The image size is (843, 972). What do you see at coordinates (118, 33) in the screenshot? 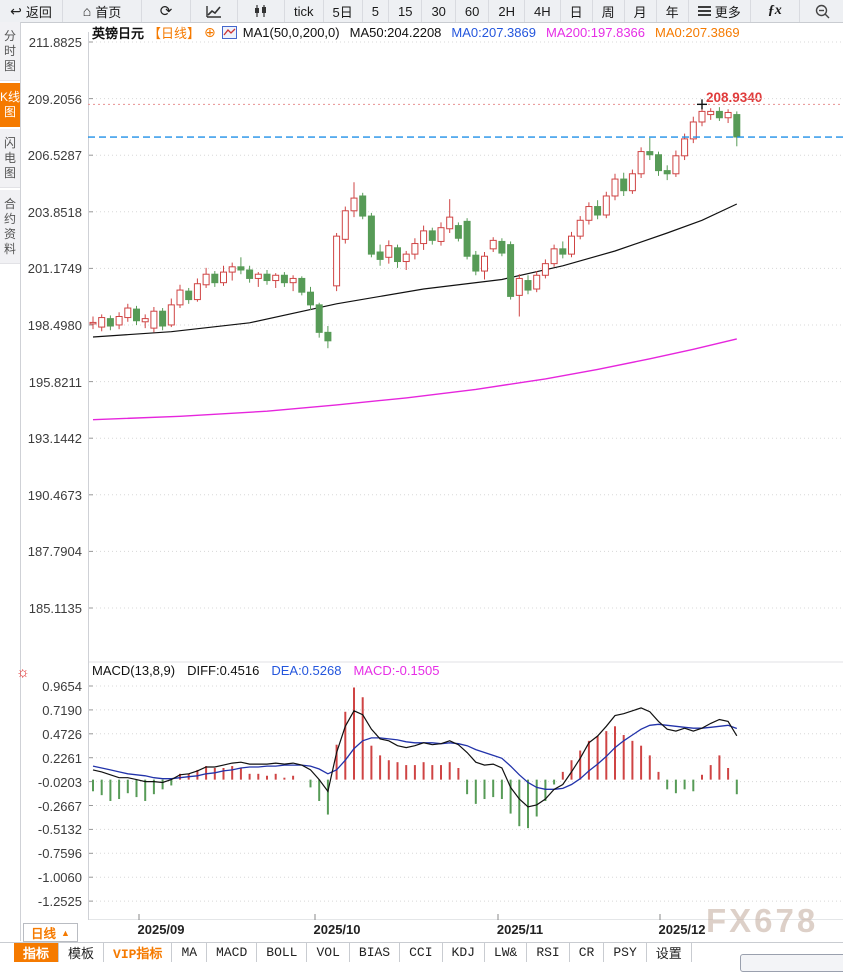
I see `symbol-name: 英镑日元` at bounding box center [118, 33].